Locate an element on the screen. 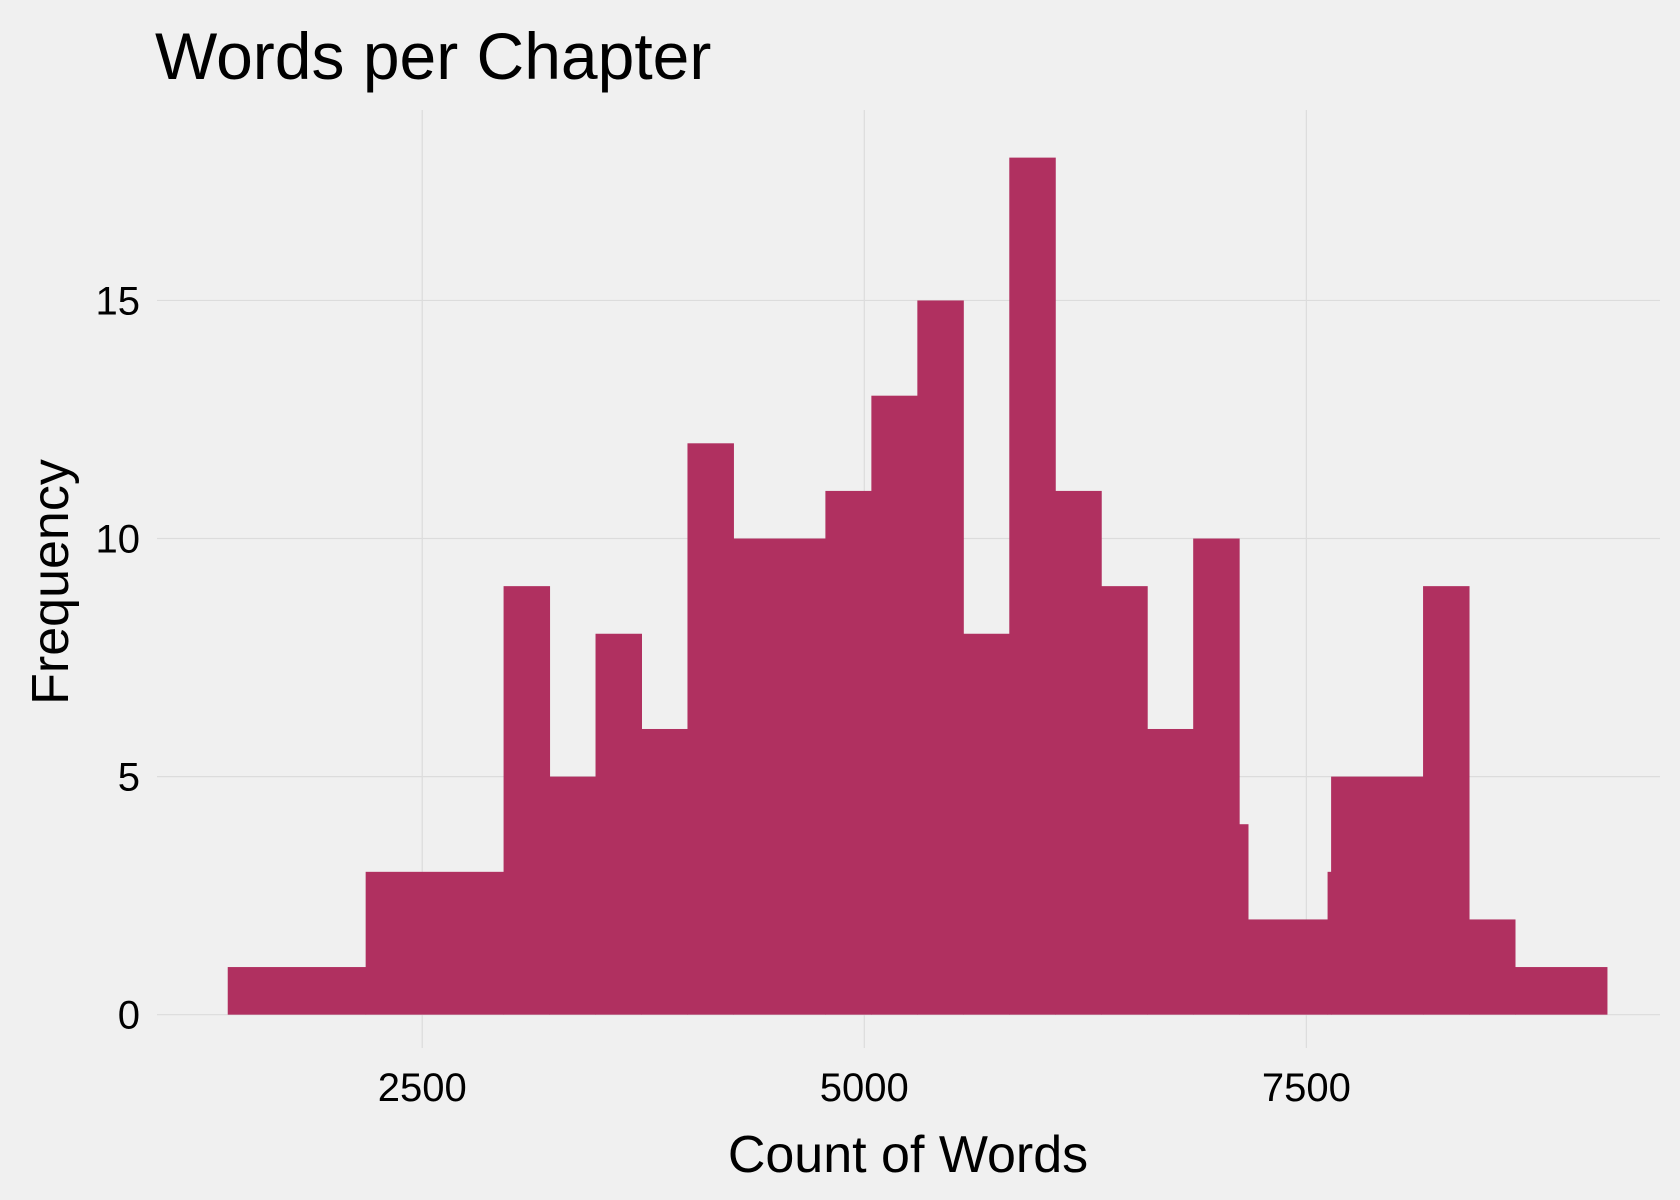  y-tick-label: 15 is located at coordinates (118, 301).